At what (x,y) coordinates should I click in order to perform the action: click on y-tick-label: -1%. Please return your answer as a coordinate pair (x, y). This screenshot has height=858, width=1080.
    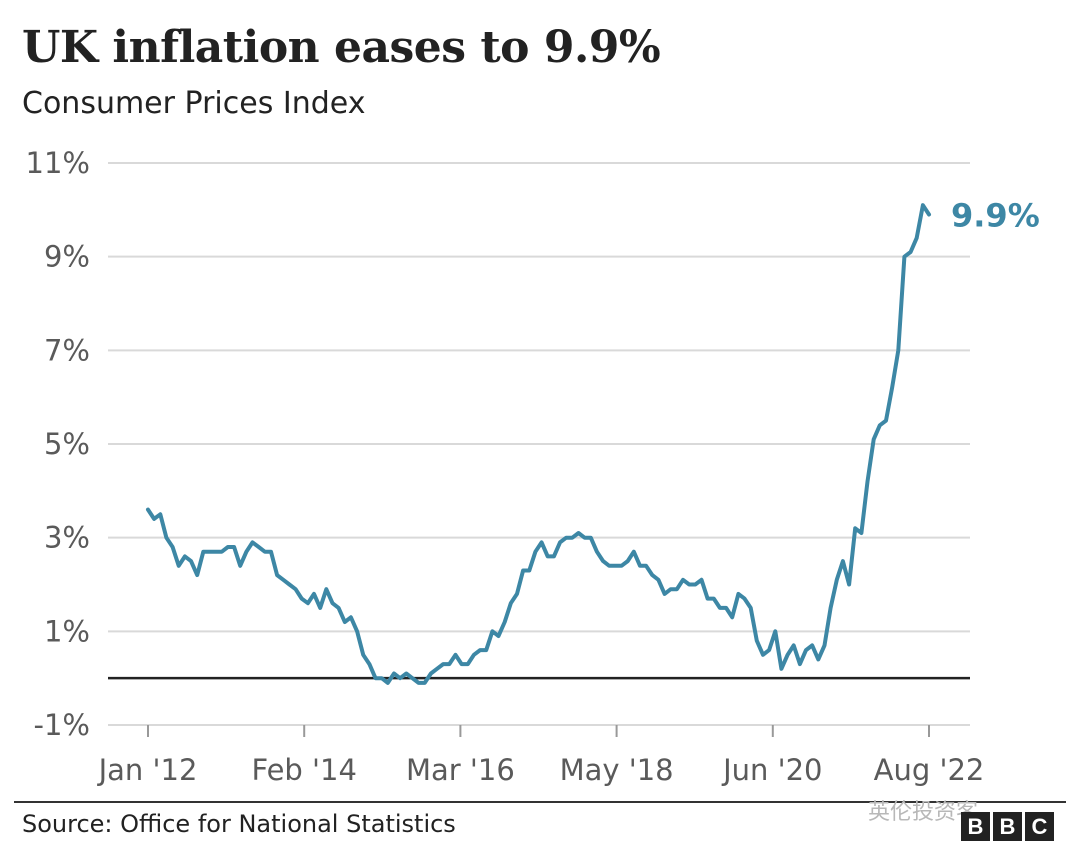
    Looking at the image, I should click on (62, 725).